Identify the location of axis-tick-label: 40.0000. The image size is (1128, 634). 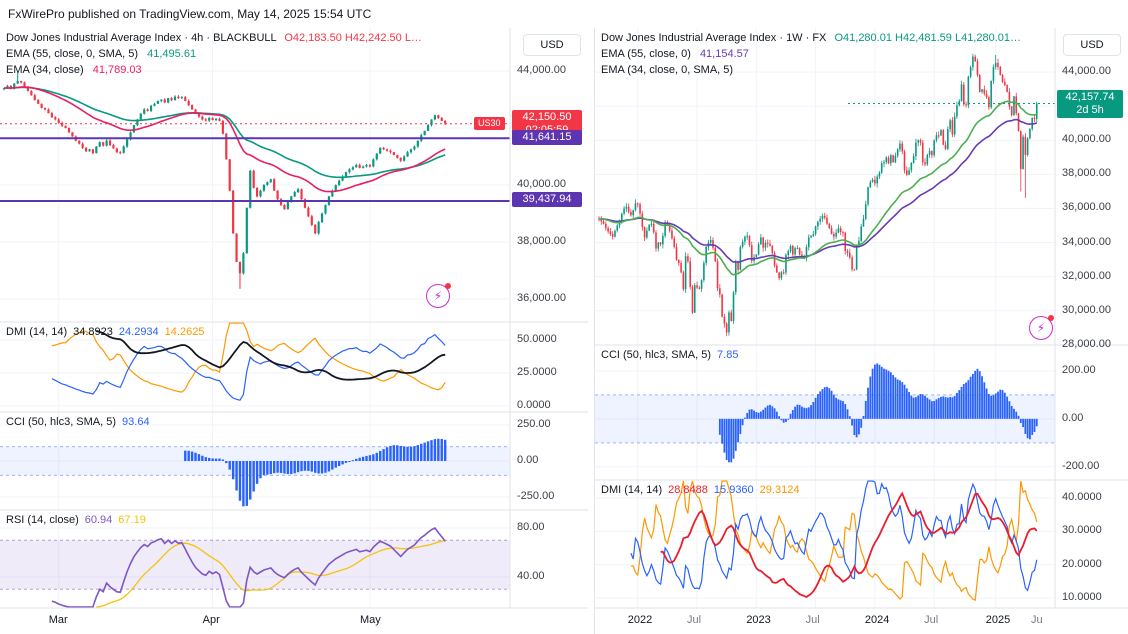
(1082, 497).